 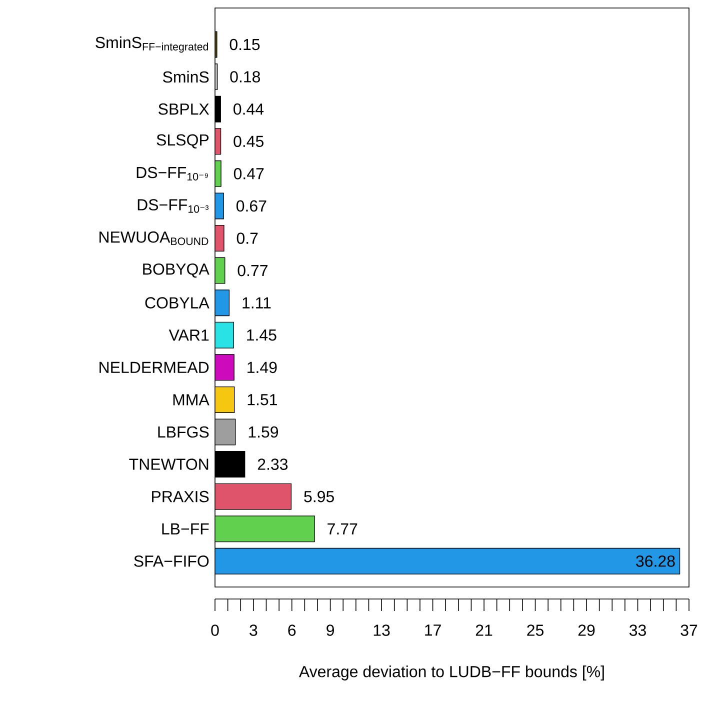 What do you see at coordinates (173, 206) in the screenshot?
I see `y-tick-label: DS−FF$_{10⁻³}$` at bounding box center [173, 206].